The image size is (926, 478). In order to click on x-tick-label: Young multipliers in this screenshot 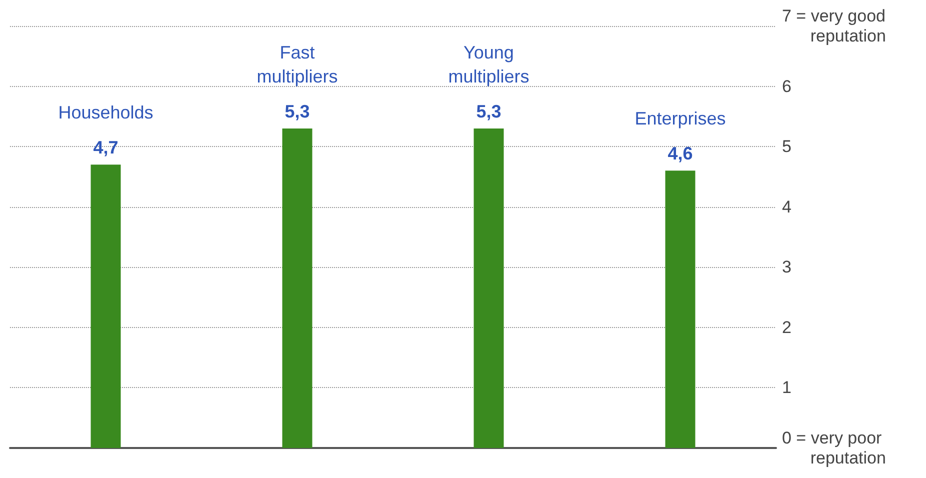, I will do `click(489, 64)`.